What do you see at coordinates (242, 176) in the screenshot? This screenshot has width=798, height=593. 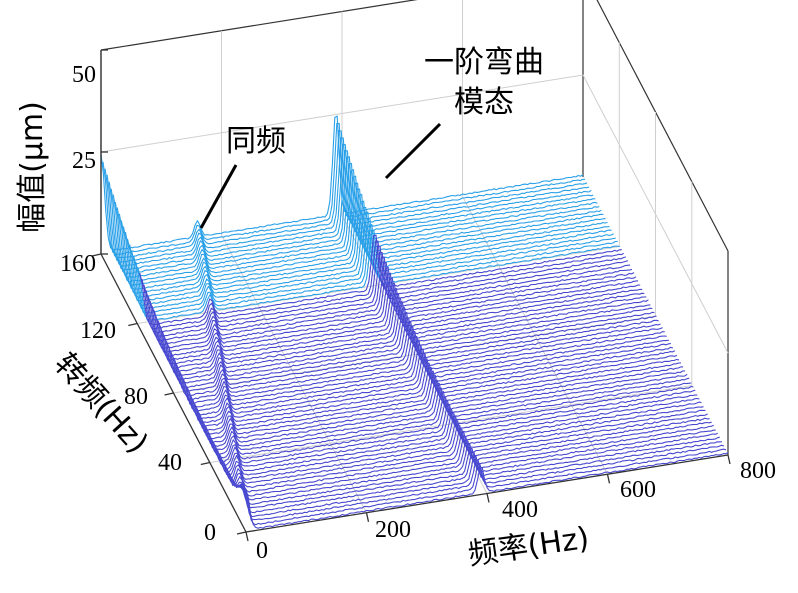 I see `annotation-1x: 同频` at bounding box center [242, 176].